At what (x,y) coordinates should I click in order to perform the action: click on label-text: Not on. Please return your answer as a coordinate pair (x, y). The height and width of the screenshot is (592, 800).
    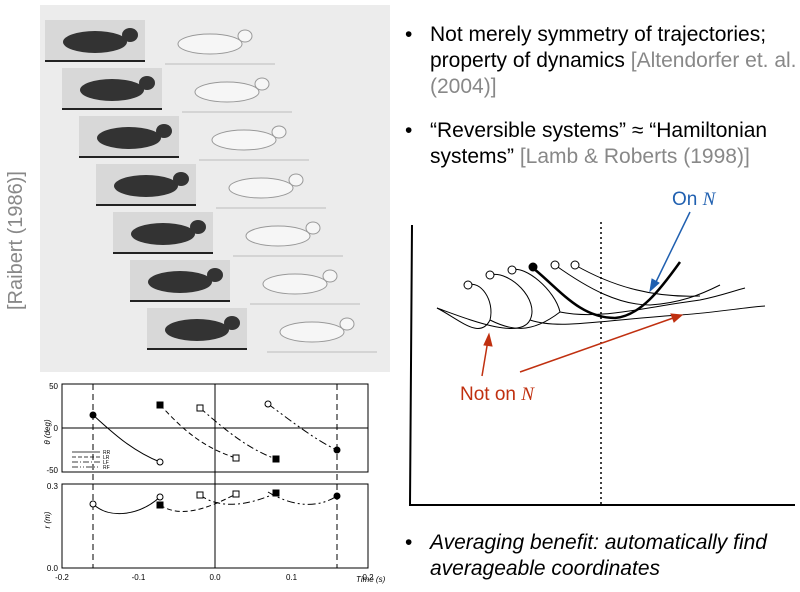
    Looking at the image, I should click on (488, 394).